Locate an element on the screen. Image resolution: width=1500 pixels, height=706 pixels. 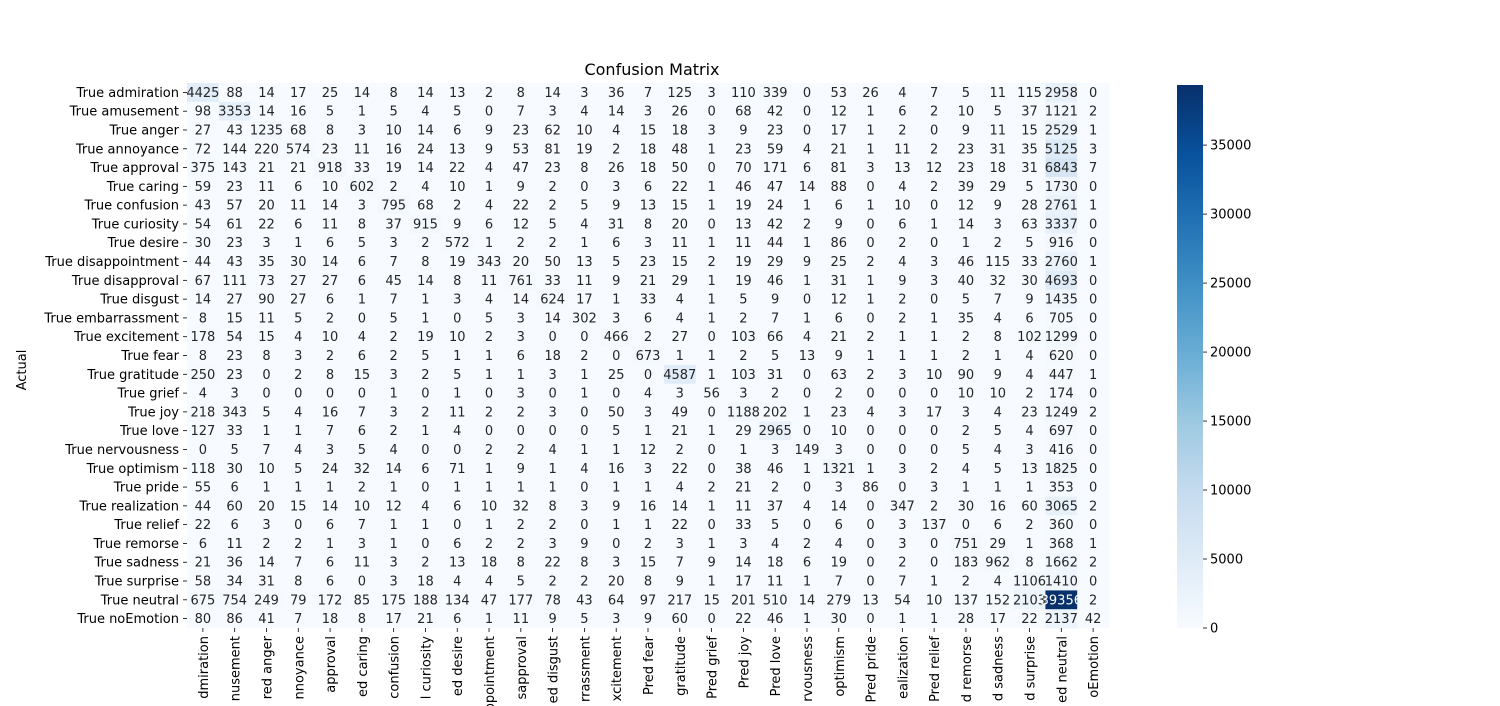
cell-value-label: 23 is located at coordinates (966, 168).